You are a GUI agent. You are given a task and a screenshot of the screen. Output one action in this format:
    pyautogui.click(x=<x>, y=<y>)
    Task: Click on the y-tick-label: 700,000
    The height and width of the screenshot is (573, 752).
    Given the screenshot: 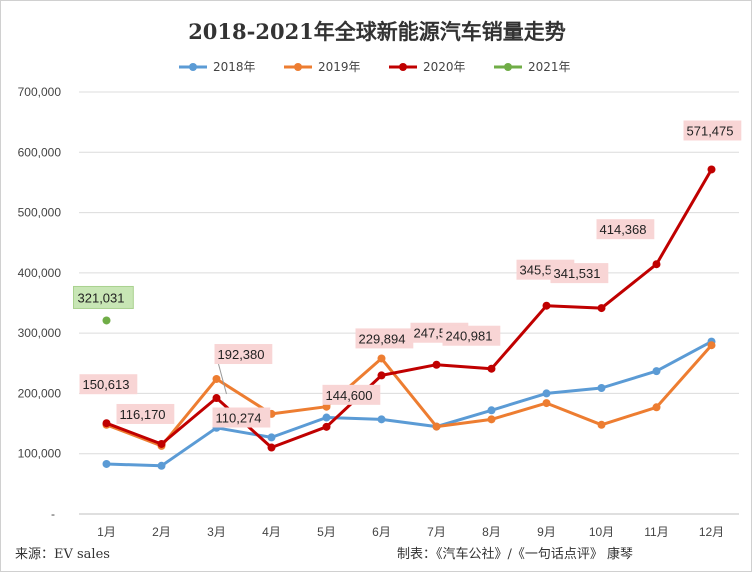 What is the action you would take?
    pyautogui.click(x=40, y=92)
    